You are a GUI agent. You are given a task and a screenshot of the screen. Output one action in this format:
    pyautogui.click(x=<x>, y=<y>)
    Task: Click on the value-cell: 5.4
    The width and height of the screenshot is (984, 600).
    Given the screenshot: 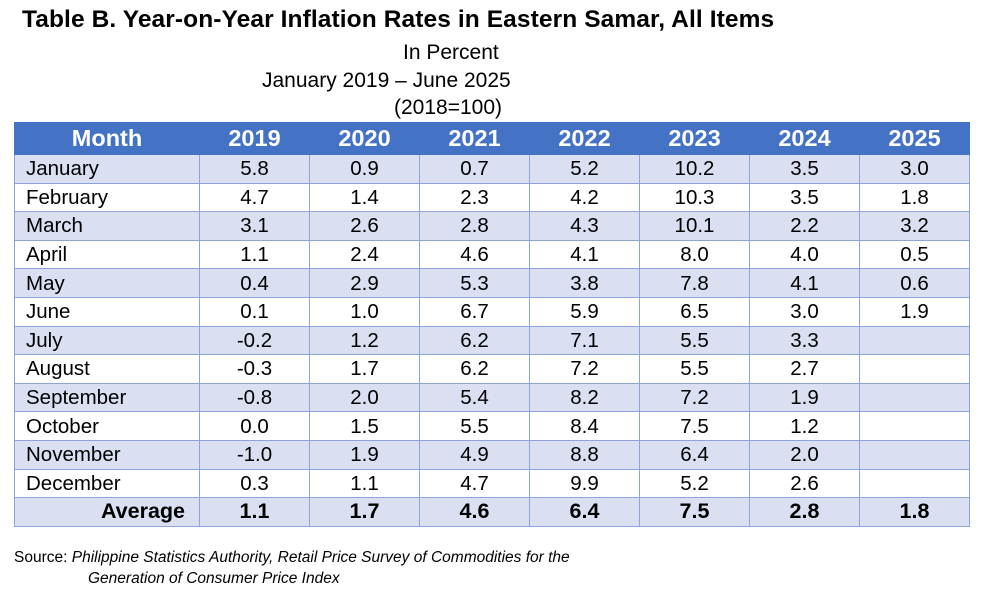 What is the action you would take?
    pyautogui.click(x=474, y=397)
    